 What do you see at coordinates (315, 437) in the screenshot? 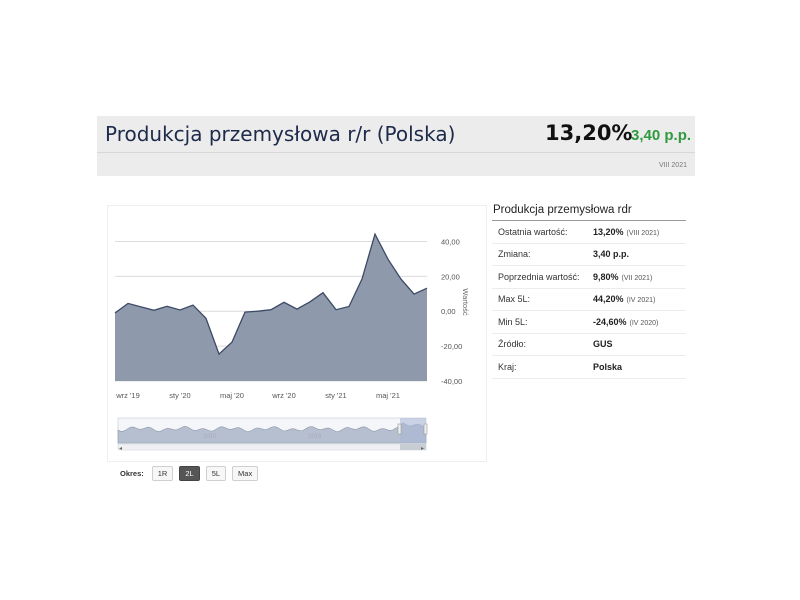
I see `navigator-label: 2016` at bounding box center [315, 437].